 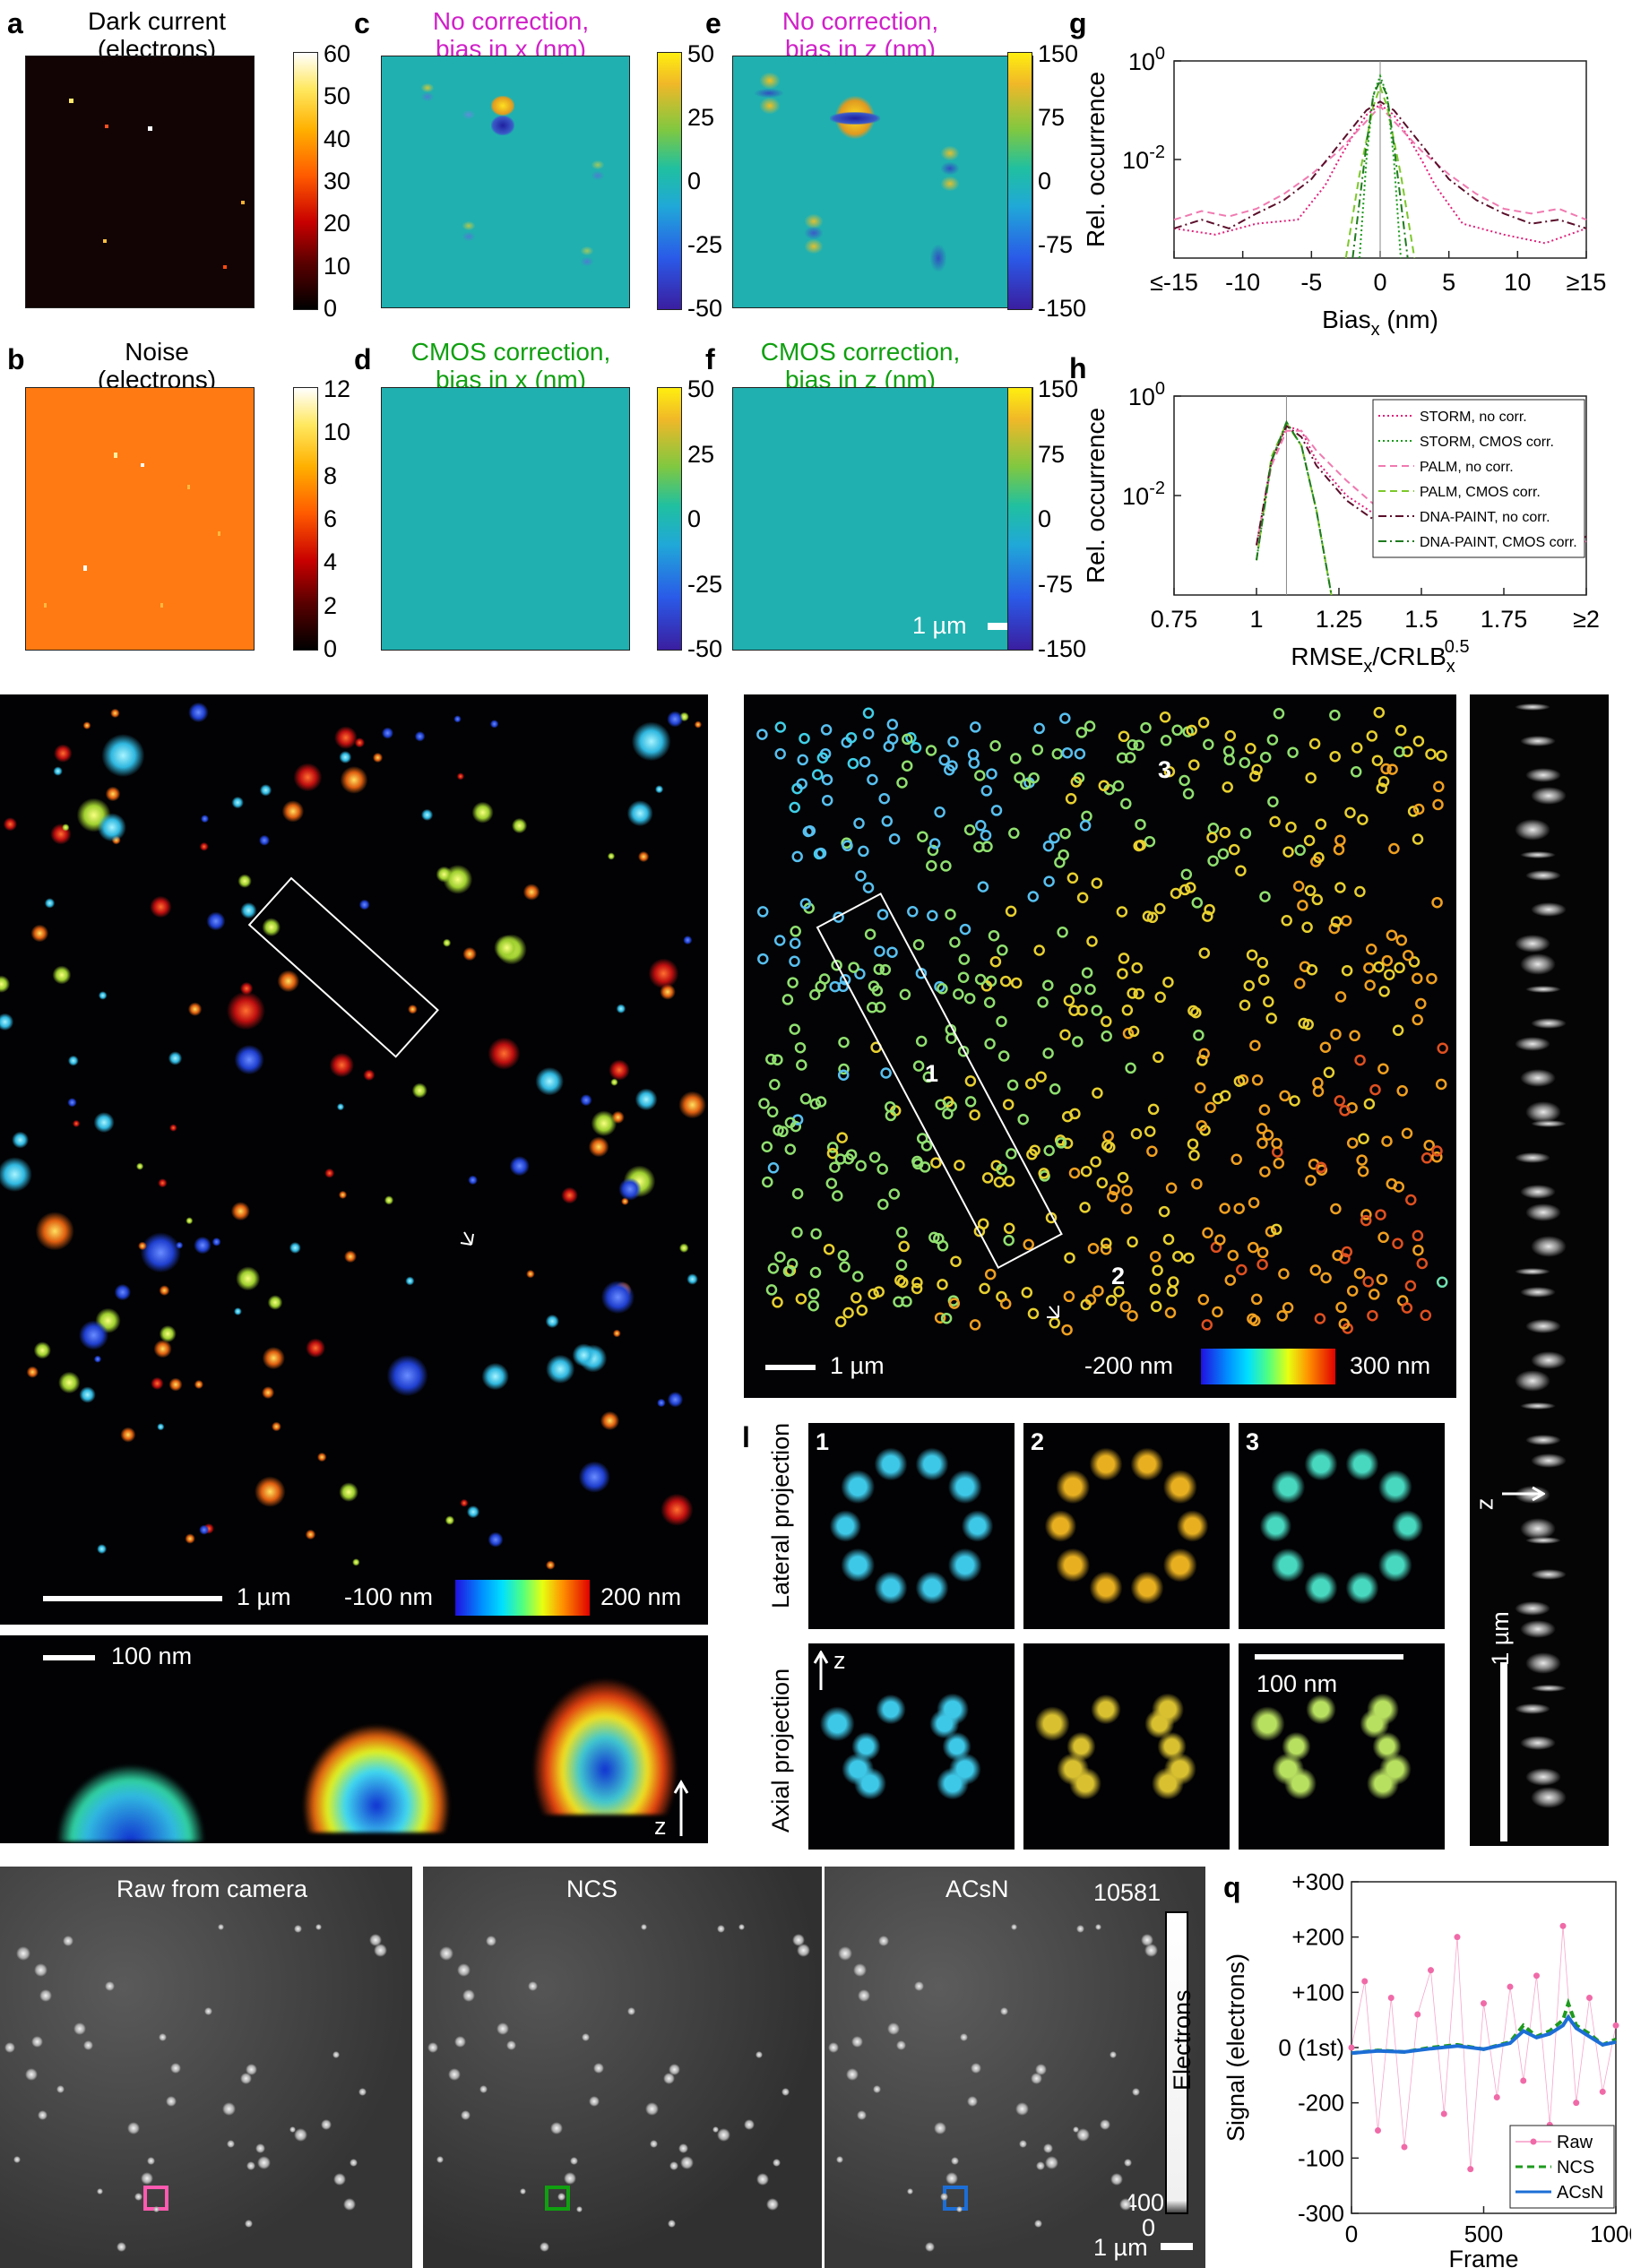 What do you see at coordinates (669, 519) in the screenshot?
I see `panel-d-colorbar` at bounding box center [669, 519].